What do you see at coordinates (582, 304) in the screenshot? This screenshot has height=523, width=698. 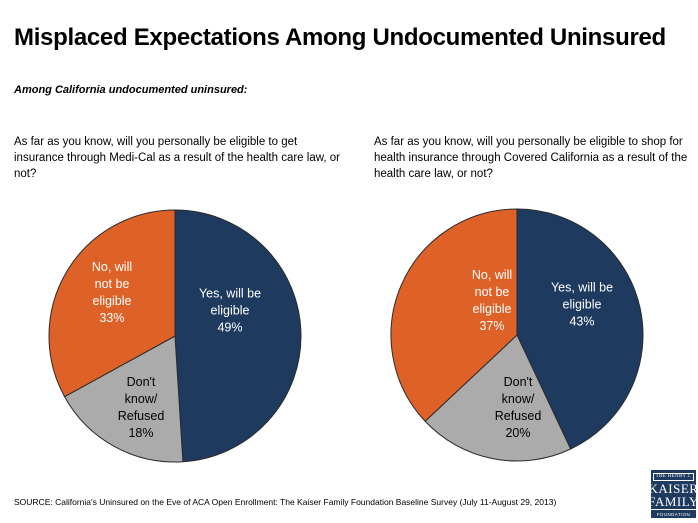 I see `pie-slice-label: Yes, will be eligible 43%` at bounding box center [582, 304].